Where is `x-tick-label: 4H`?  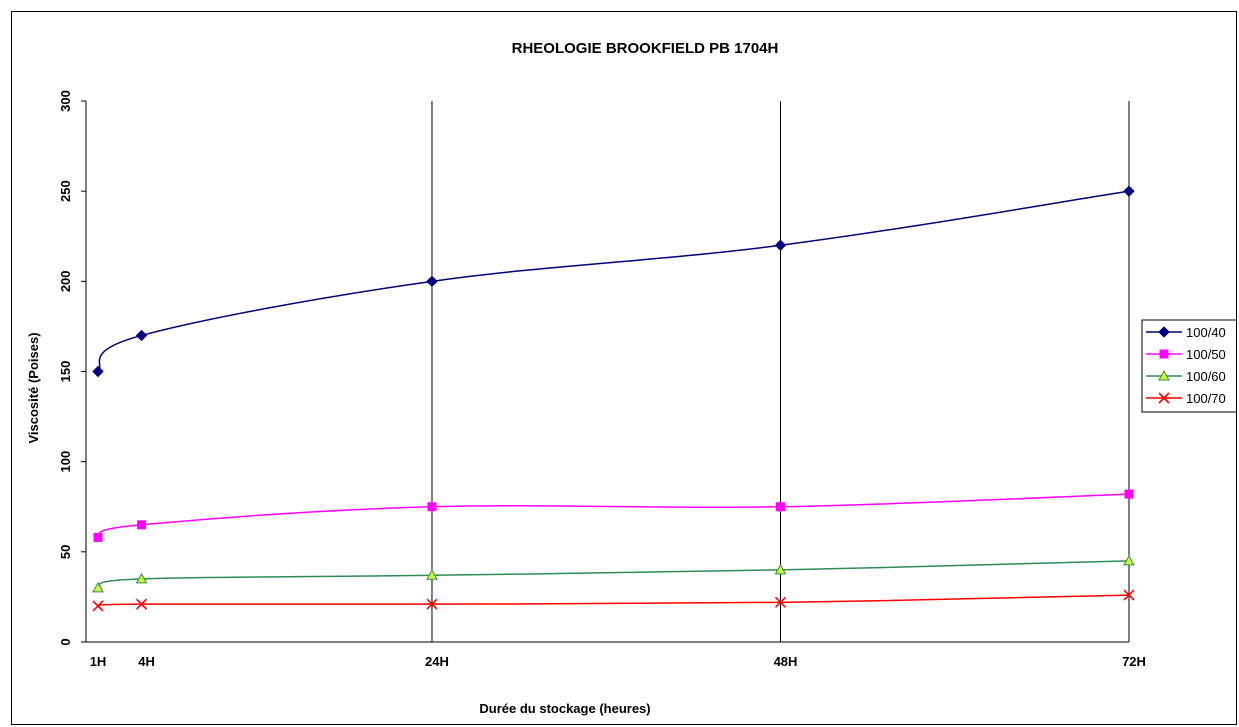
x-tick-label: 4H is located at coordinates (146, 661).